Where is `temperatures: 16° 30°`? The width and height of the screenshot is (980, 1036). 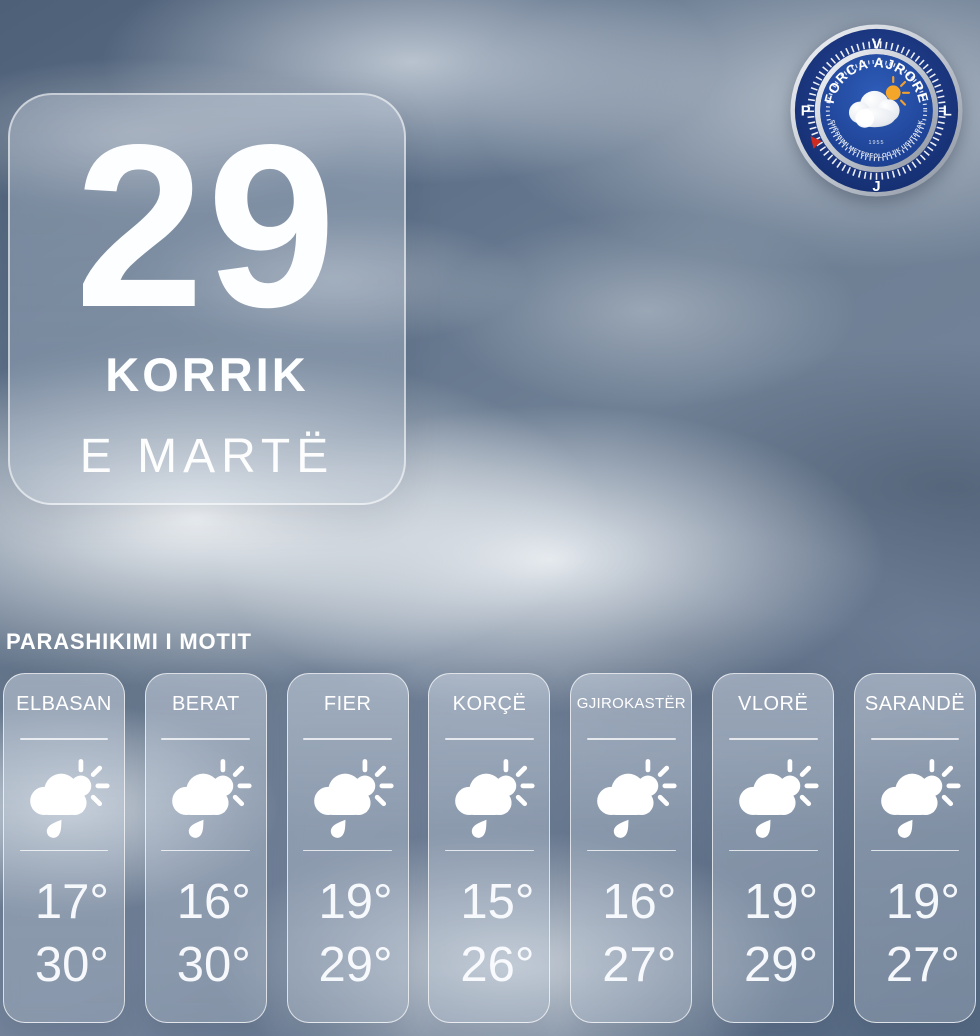 temperatures: 16° 30° is located at coordinates (206, 935).